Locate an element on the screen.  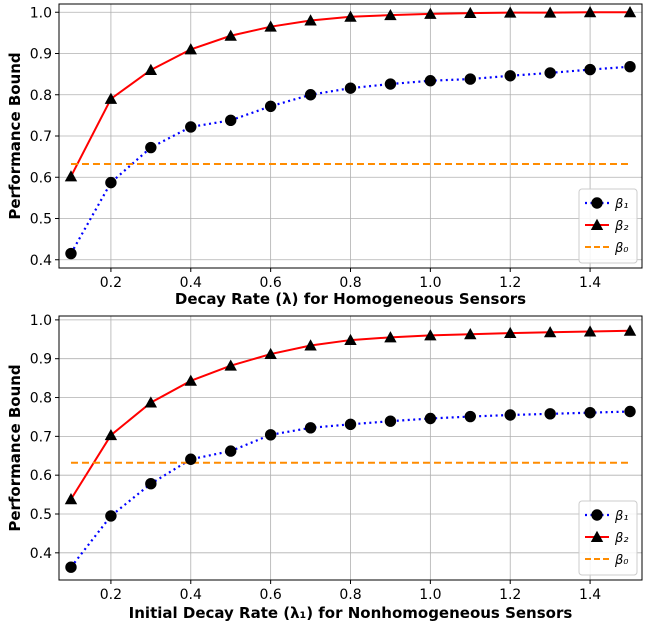
y-axis-label: Performance Bound is located at coordinates (15, 447).